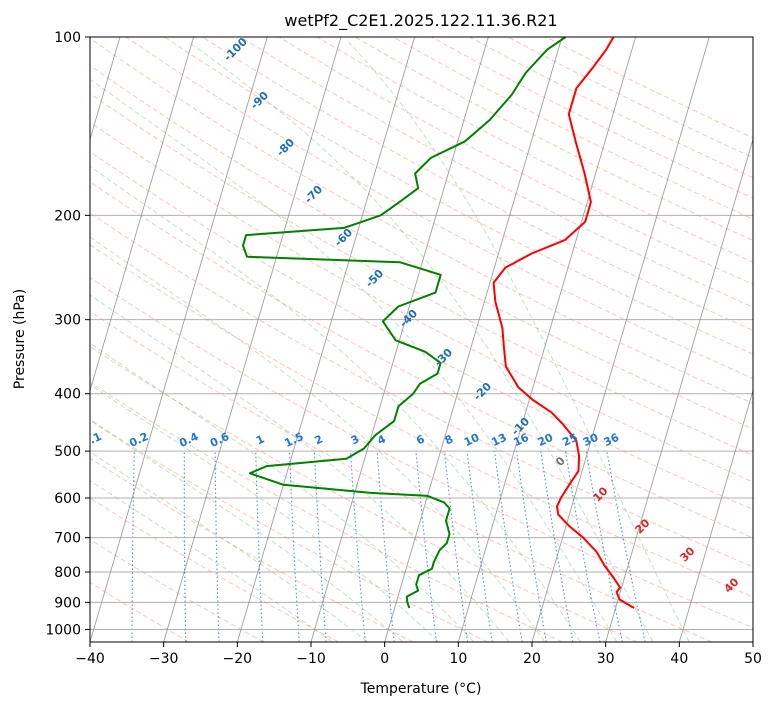  What do you see at coordinates (20, 339) in the screenshot?
I see `y-axis-label: Pressure (hPa)` at bounding box center [20, 339].